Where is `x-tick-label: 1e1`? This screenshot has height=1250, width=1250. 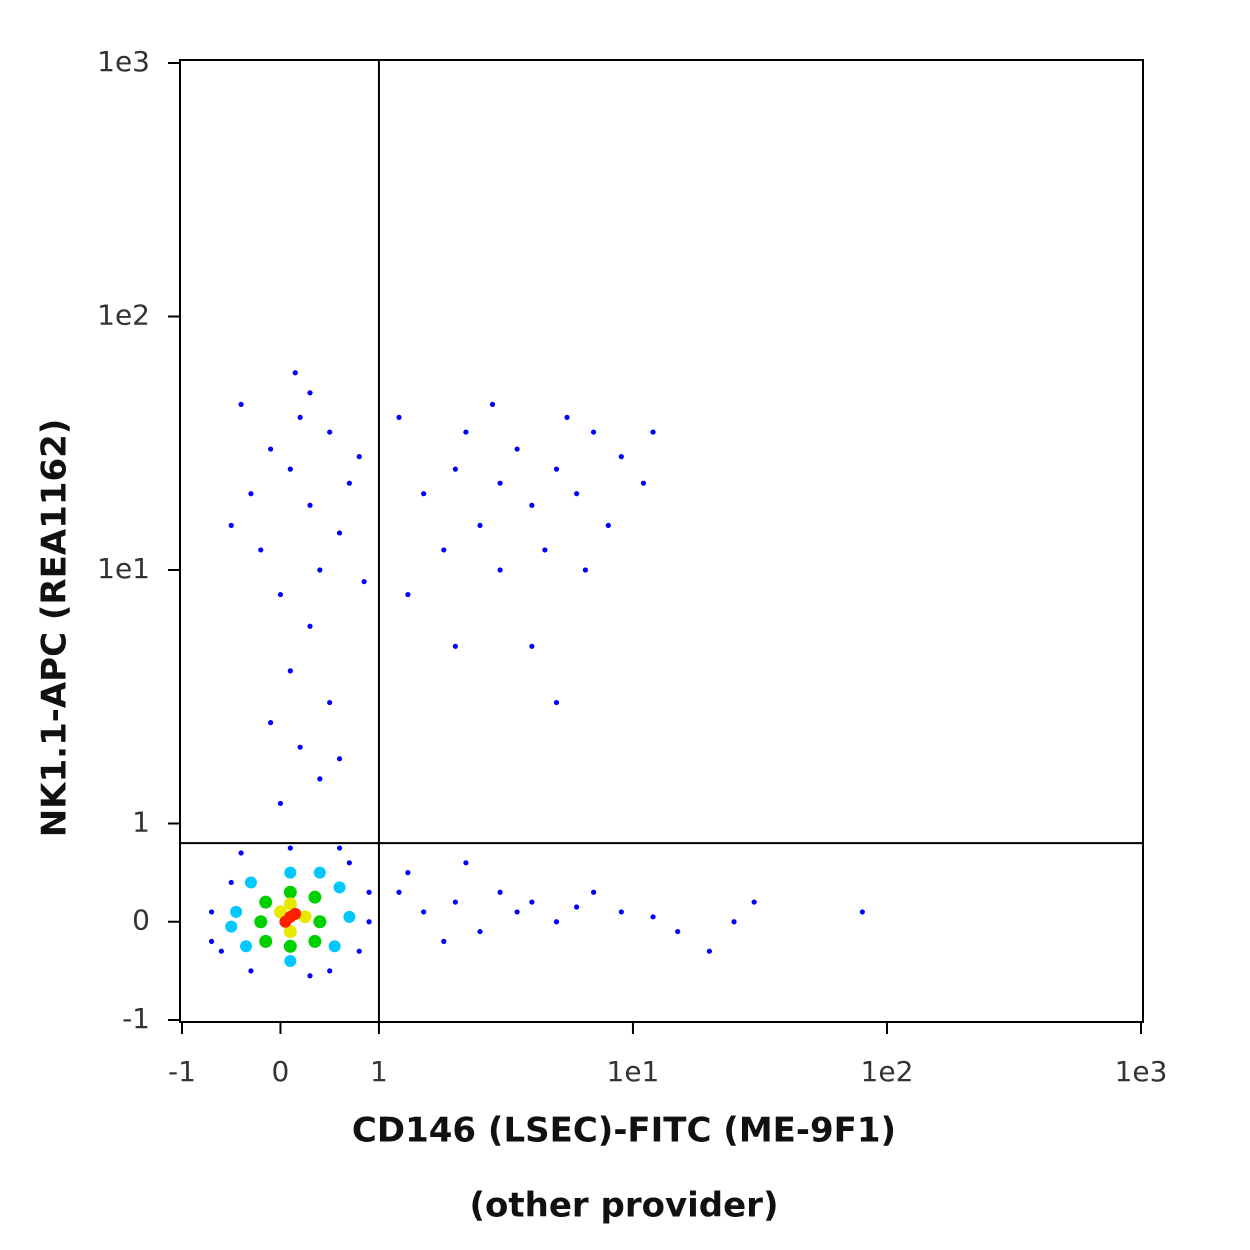
x-tick-label: 1e1 is located at coordinates (633, 1071).